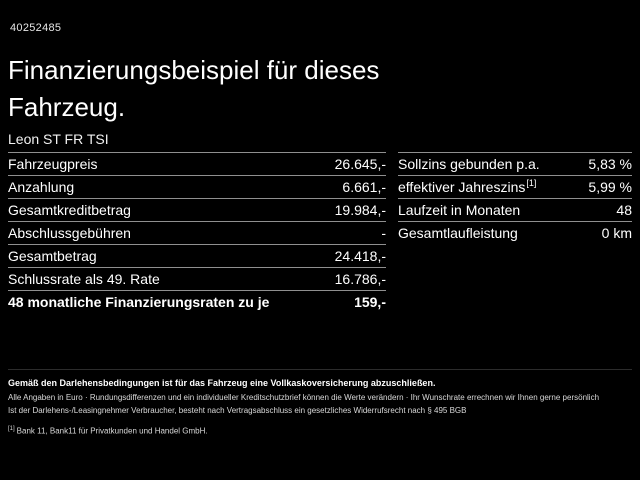 This screenshot has height=480, width=640. Describe the element at coordinates (52, 256) in the screenshot. I see `row-label: Gesamtbetrag` at that location.